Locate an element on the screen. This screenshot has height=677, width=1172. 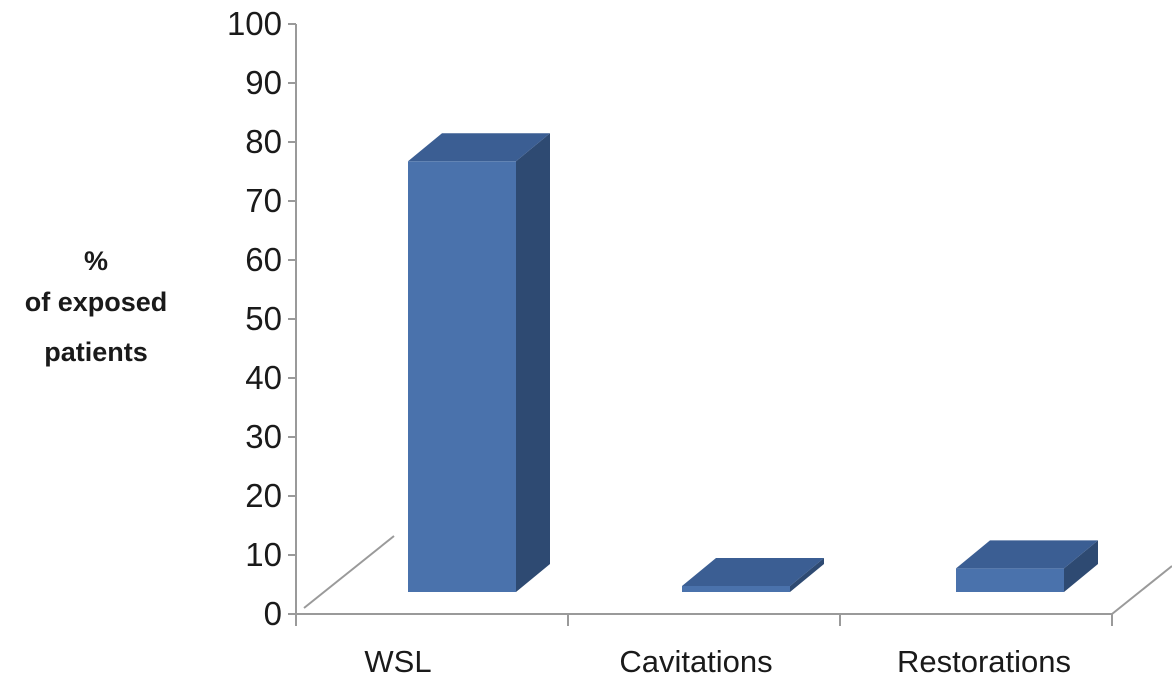
y-tick-label: 50 is located at coordinates (263, 318).